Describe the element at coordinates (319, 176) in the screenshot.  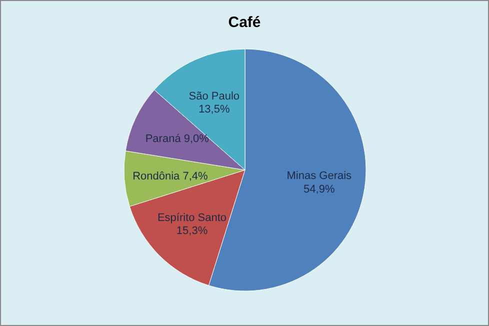
I see `slice-label: Minas Gerais` at that location.